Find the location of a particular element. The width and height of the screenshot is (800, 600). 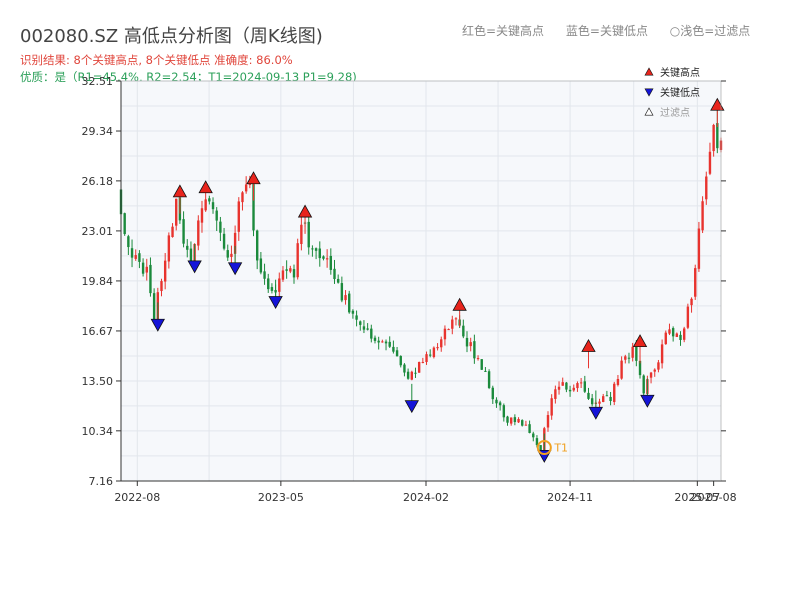

legend-text-filtered: ○浅色=过滤点 is located at coordinates (710, 31).